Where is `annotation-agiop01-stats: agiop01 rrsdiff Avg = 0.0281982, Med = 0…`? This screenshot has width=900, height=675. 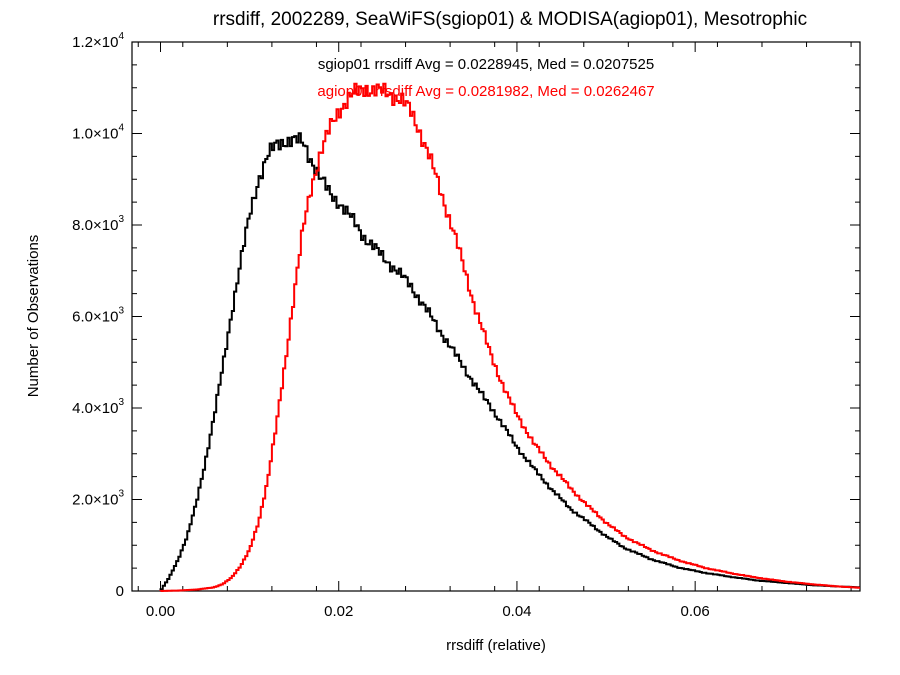 annotation-agiop01-stats: agiop01 rrsdiff Avg = 0.0281982, Med = 0… is located at coordinates (485, 91).